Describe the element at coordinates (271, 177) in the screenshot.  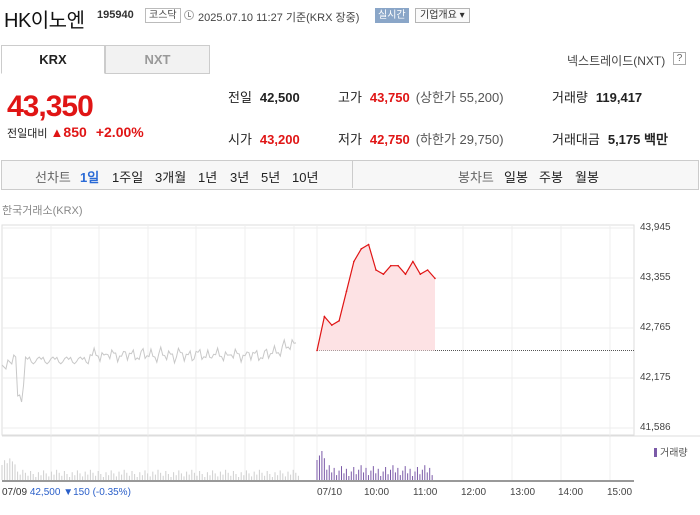
I see `tab-period-5y: 5년` at that location.